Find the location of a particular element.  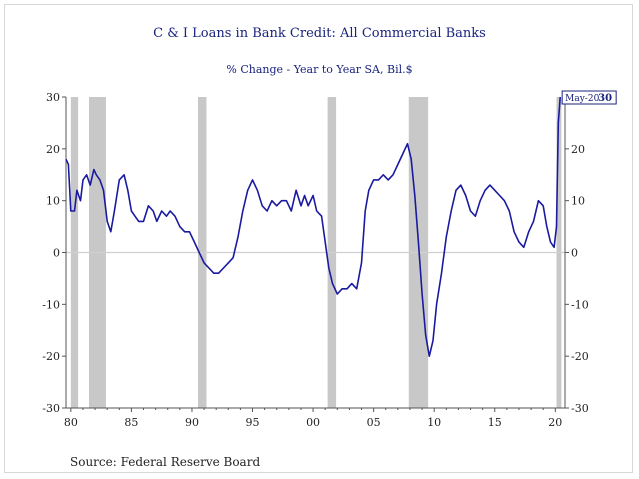

y-tick-label-left-1: 20 is located at coordinates (53, 149).